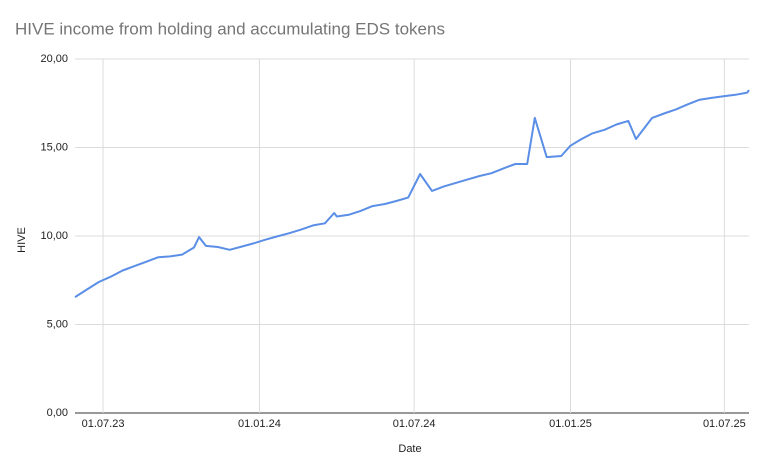 This screenshot has width=768, height=474. What do you see at coordinates (570, 424) in the screenshot?
I see `x-tick-label: 01.01.25` at bounding box center [570, 424].